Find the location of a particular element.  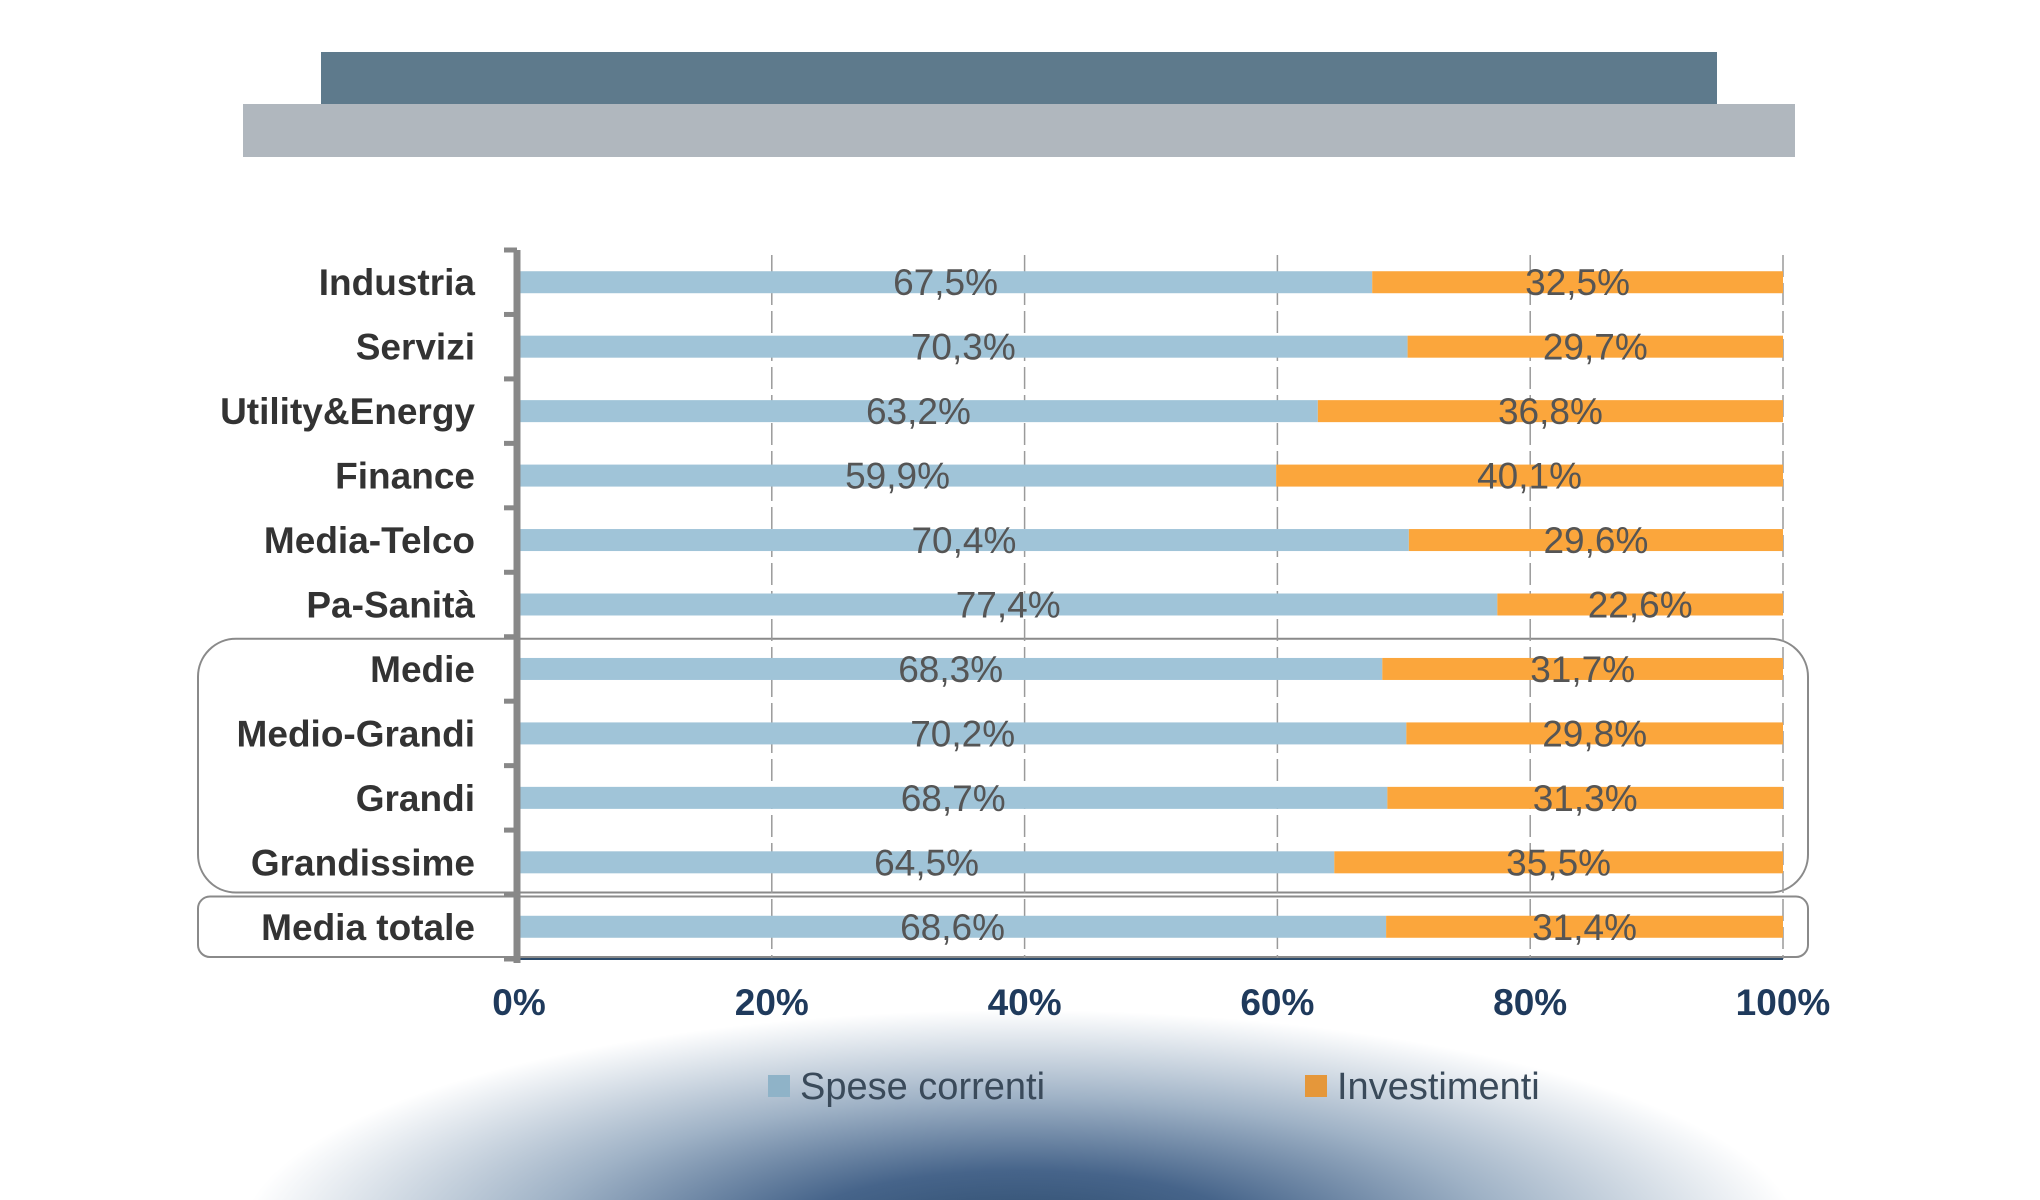

data-label: 59,9% is located at coordinates (897, 476).